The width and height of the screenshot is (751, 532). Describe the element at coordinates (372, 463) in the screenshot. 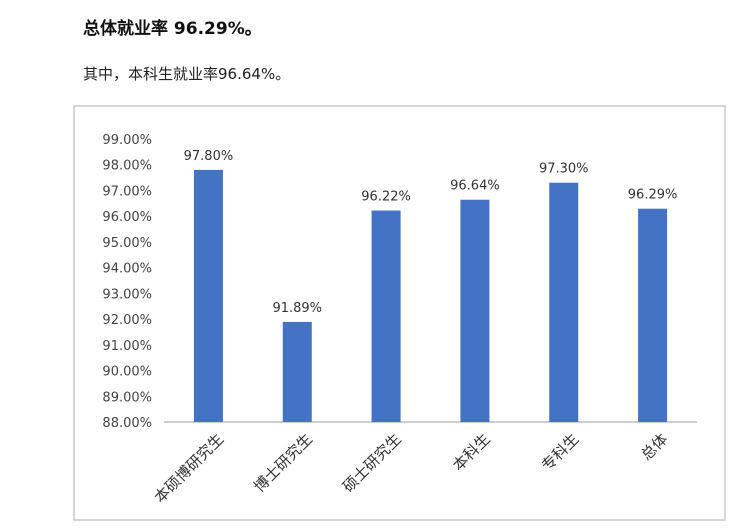

I see `category-label: 硕士研究生` at that location.